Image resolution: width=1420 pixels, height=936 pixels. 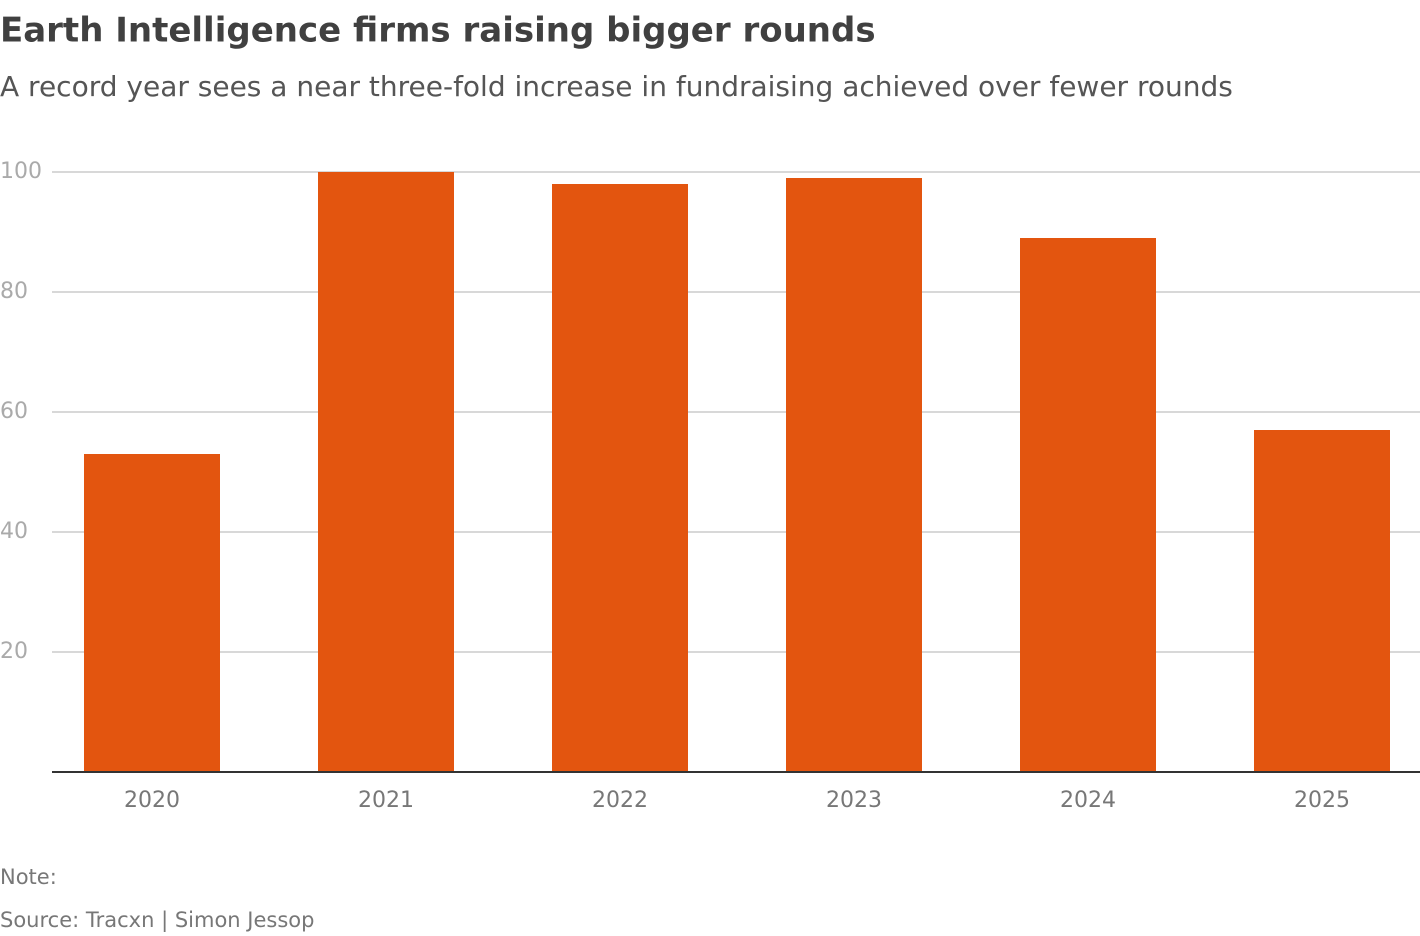 What do you see at coordinates (21, 171) in the screenshot?
I see `y-tick-label: 100` at bounding box center [21, 171].